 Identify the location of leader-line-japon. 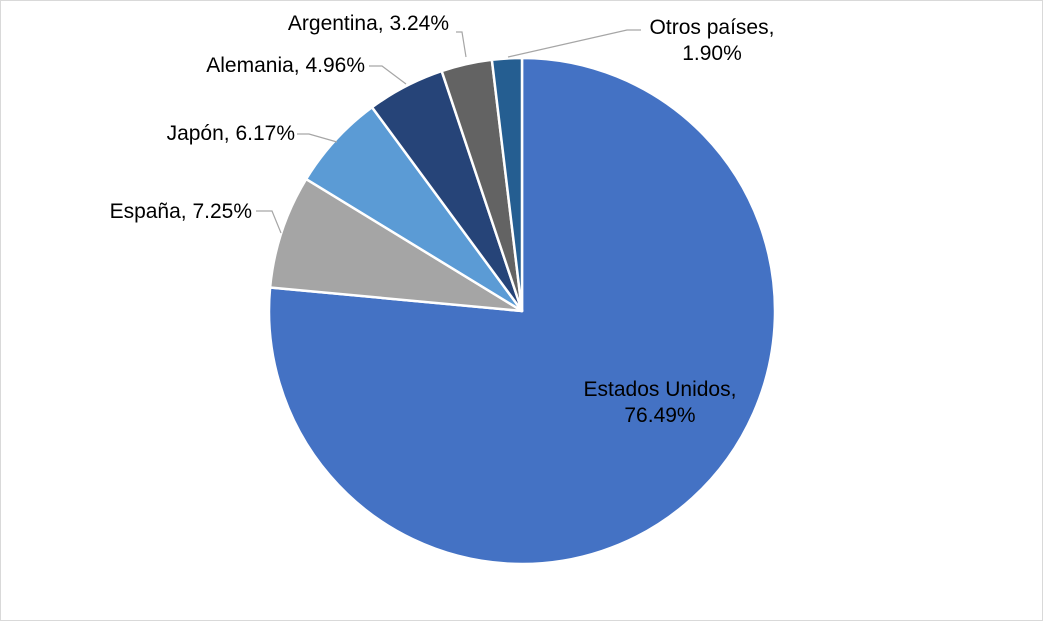
(317, 138).